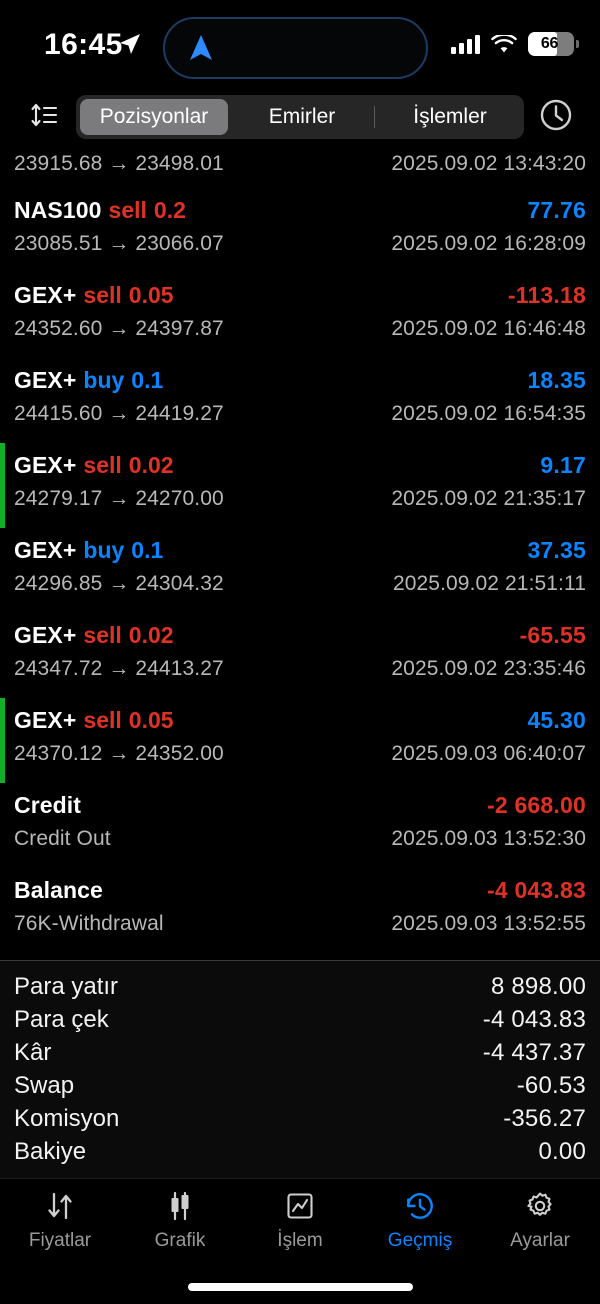 The image size is (600, 1304). I want to click on dynamic-island, so click(295, 48).